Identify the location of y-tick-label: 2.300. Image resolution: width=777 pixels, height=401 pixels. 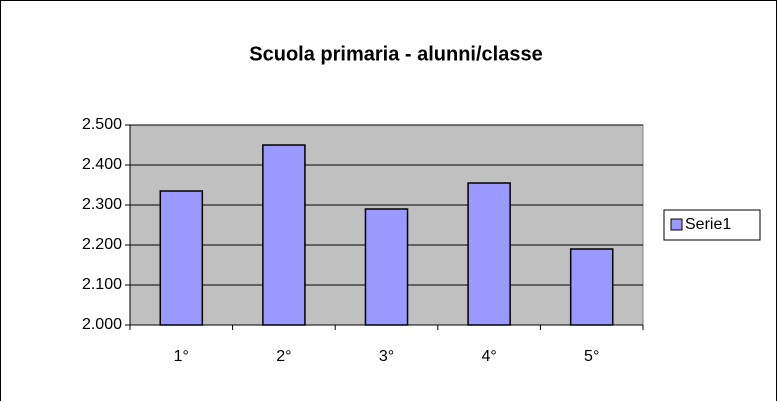
(102, 204).